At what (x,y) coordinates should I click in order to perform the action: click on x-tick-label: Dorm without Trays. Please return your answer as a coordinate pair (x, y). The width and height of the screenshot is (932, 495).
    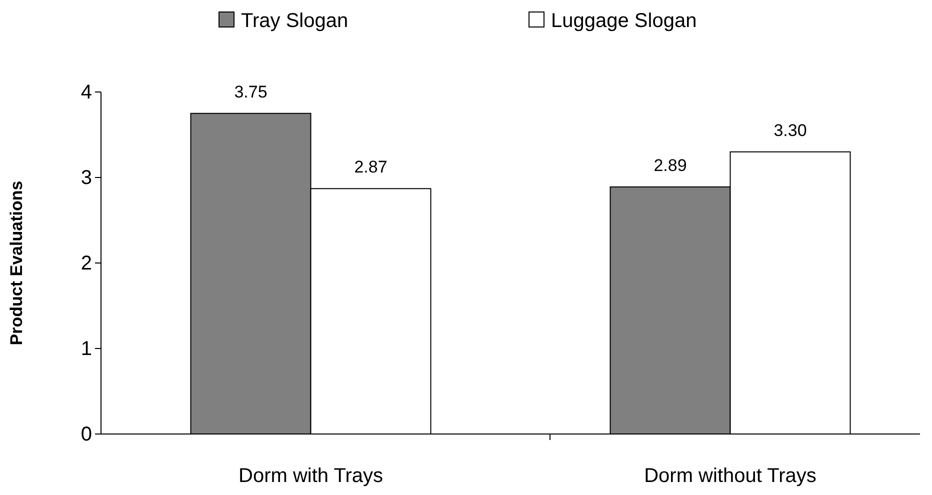
    Looking at the image, I should click on (730, 476).